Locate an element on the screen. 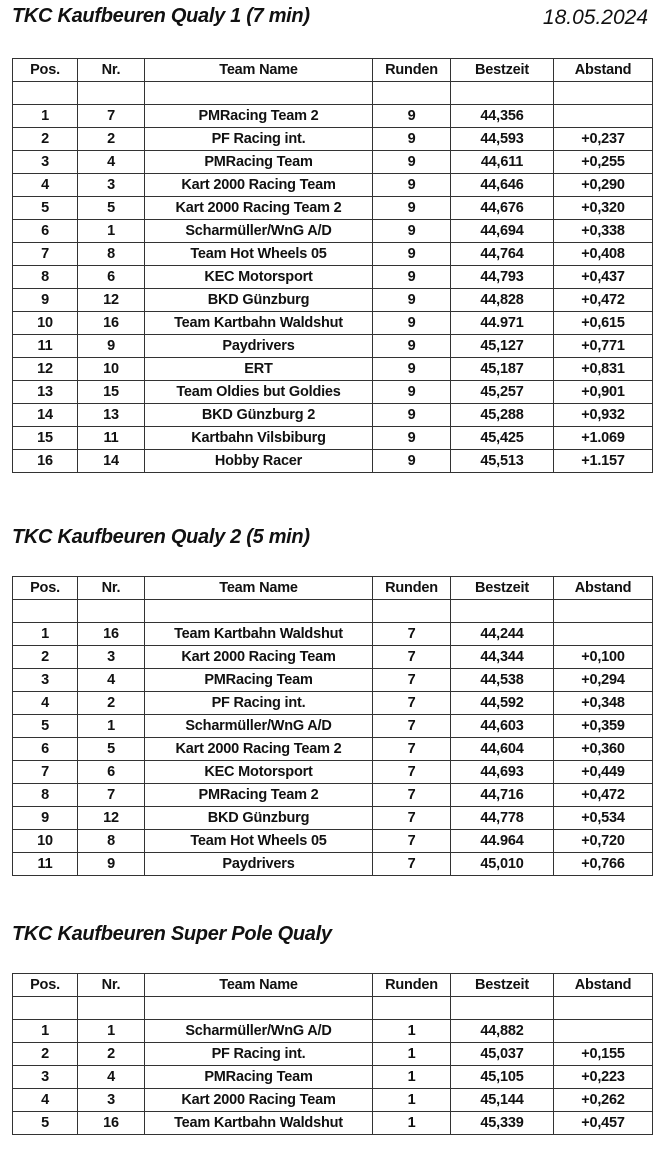 This screenshot has width=662, height=1157. table-row: 15 11 Kartbahn Vilsbiburg 9 45,425 +1.069 is located at coordinates (332, 438).